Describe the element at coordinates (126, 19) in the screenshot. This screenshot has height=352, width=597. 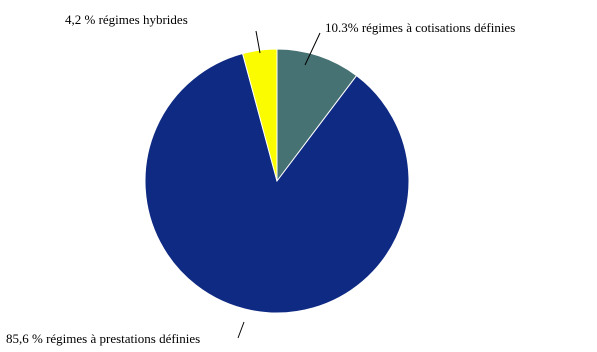
I see `label-hybrides: 4,2 % régimes hybrides` at that location.